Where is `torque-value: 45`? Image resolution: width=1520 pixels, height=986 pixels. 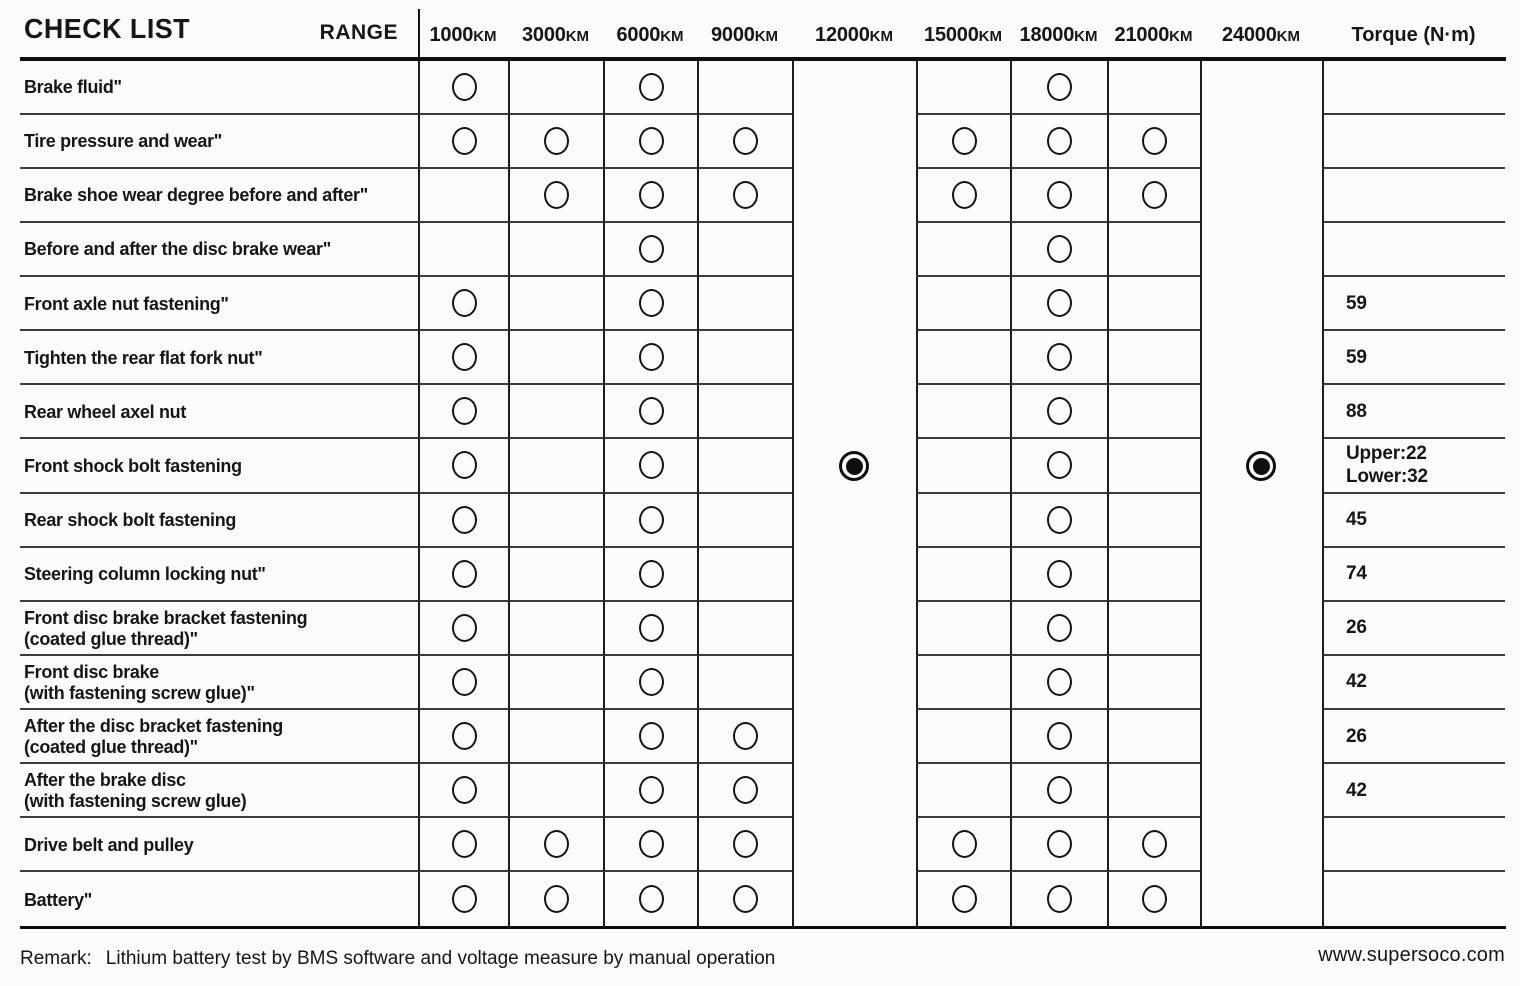 torque-value: 45 is located at coordinates (1356, 520).